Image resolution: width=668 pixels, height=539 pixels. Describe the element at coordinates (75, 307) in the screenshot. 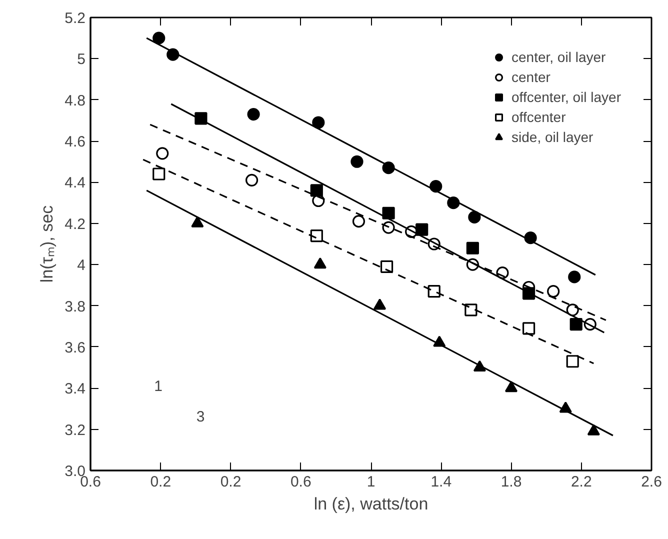

I see `y-tick-label: 3.8` at that location.